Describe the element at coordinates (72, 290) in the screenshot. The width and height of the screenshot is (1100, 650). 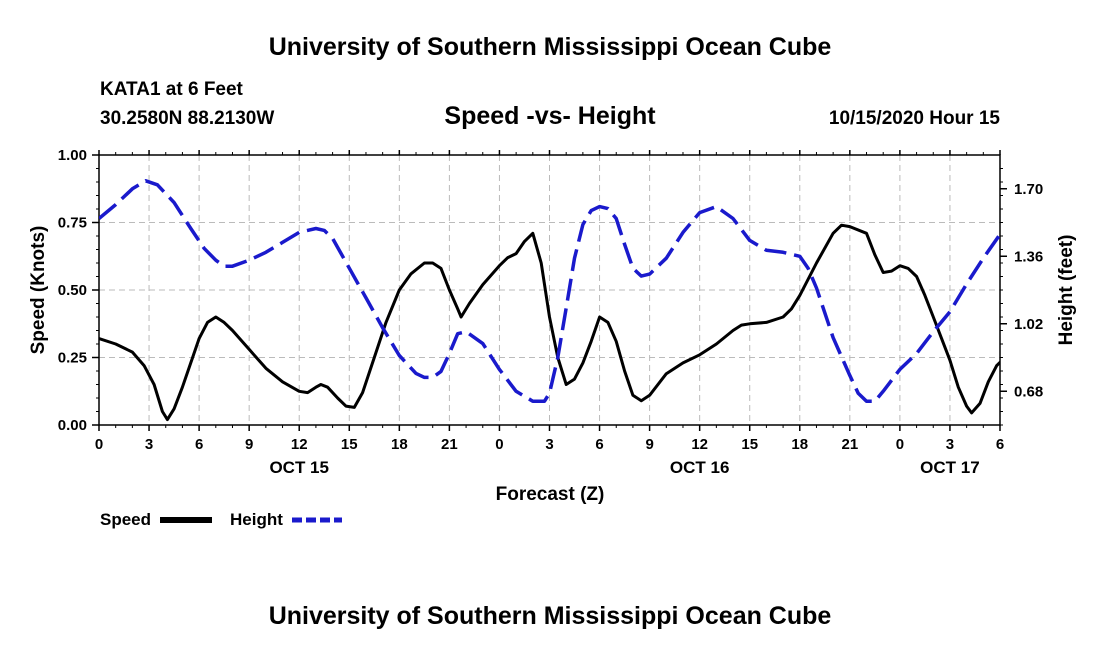
I see `y-tick-label: 0.50` at that location.